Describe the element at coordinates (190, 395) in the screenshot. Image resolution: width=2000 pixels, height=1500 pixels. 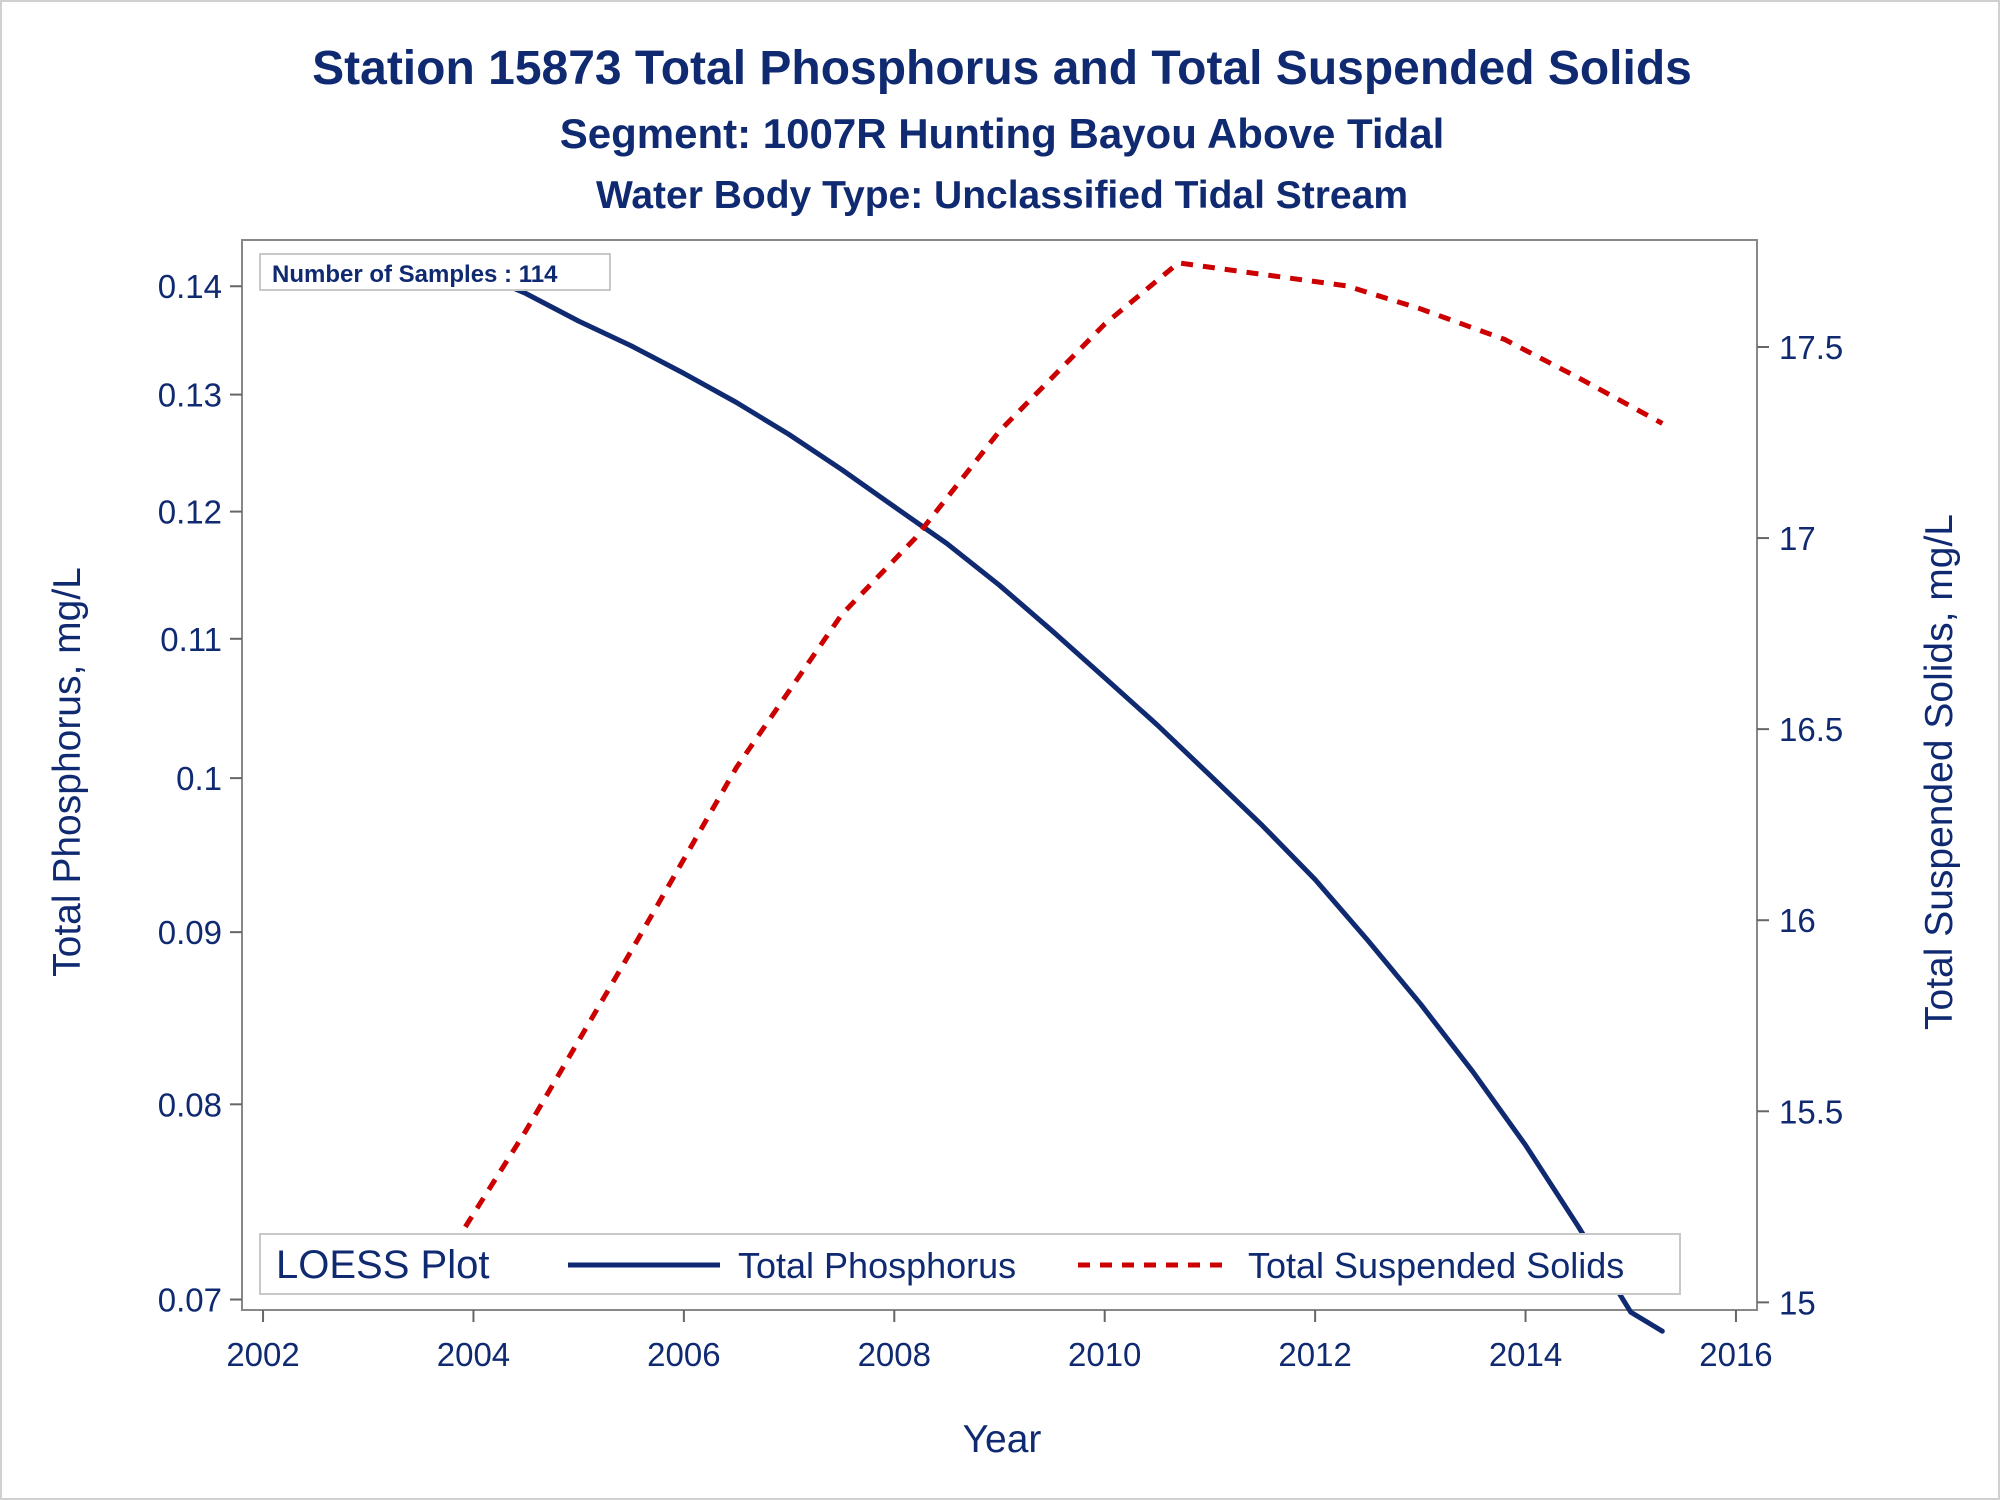
I see `y-left-tick-label: 0.13` at that location.